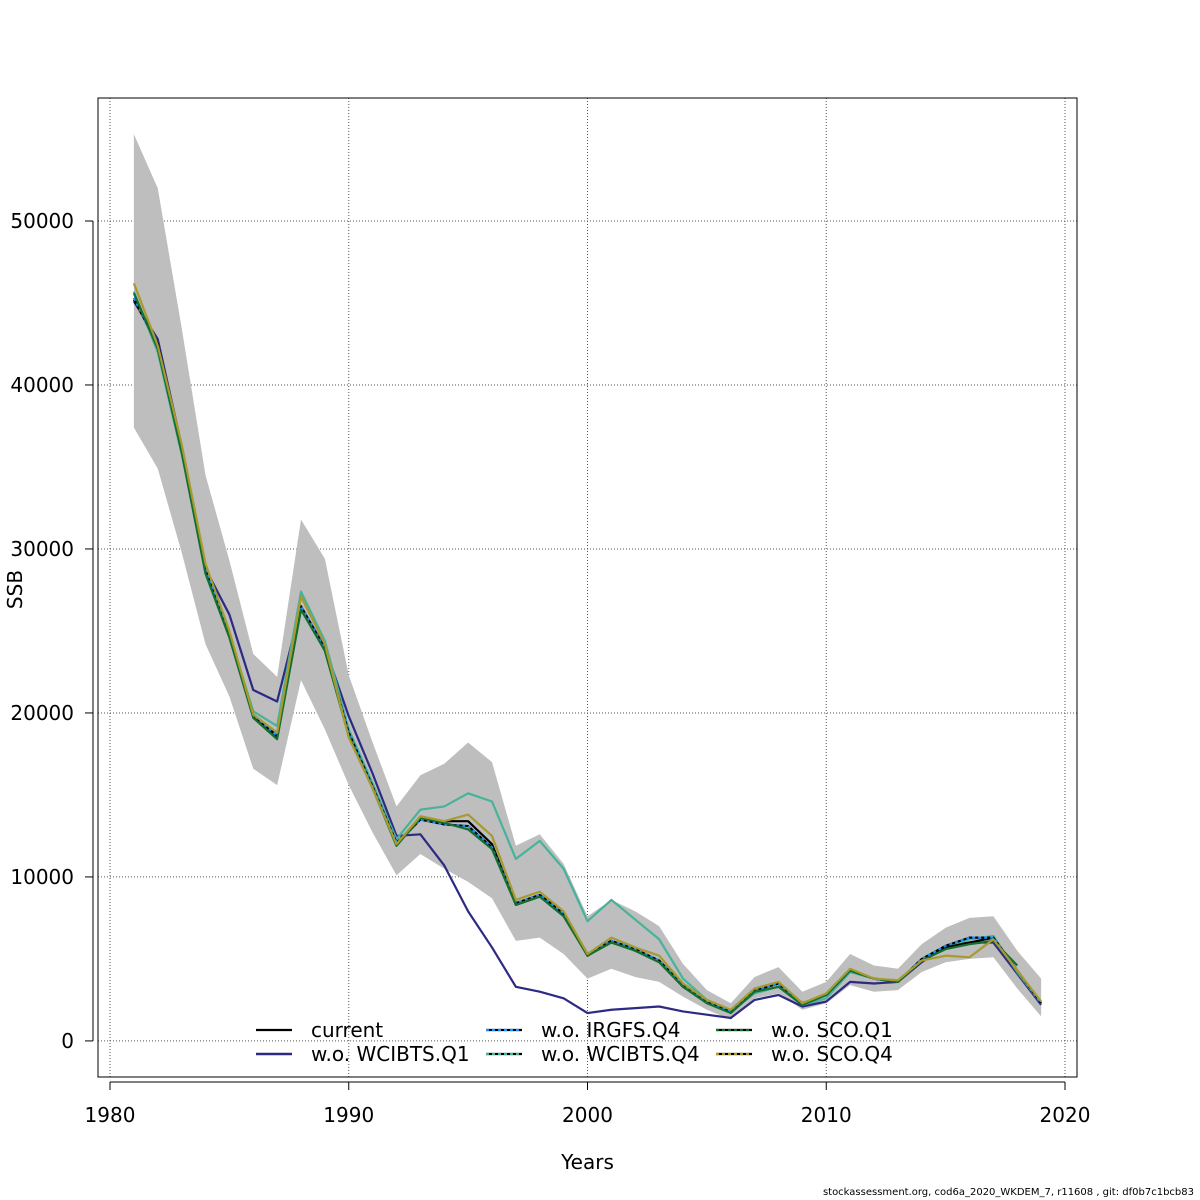 This screenshot has height=1200, width=1200. What do you see at coordinates (832, 1030) in the screenshot?
I see `legend-label-wo_SCO_Q1: w.o. SCO.Q1` at bounding box center [832, 1030].